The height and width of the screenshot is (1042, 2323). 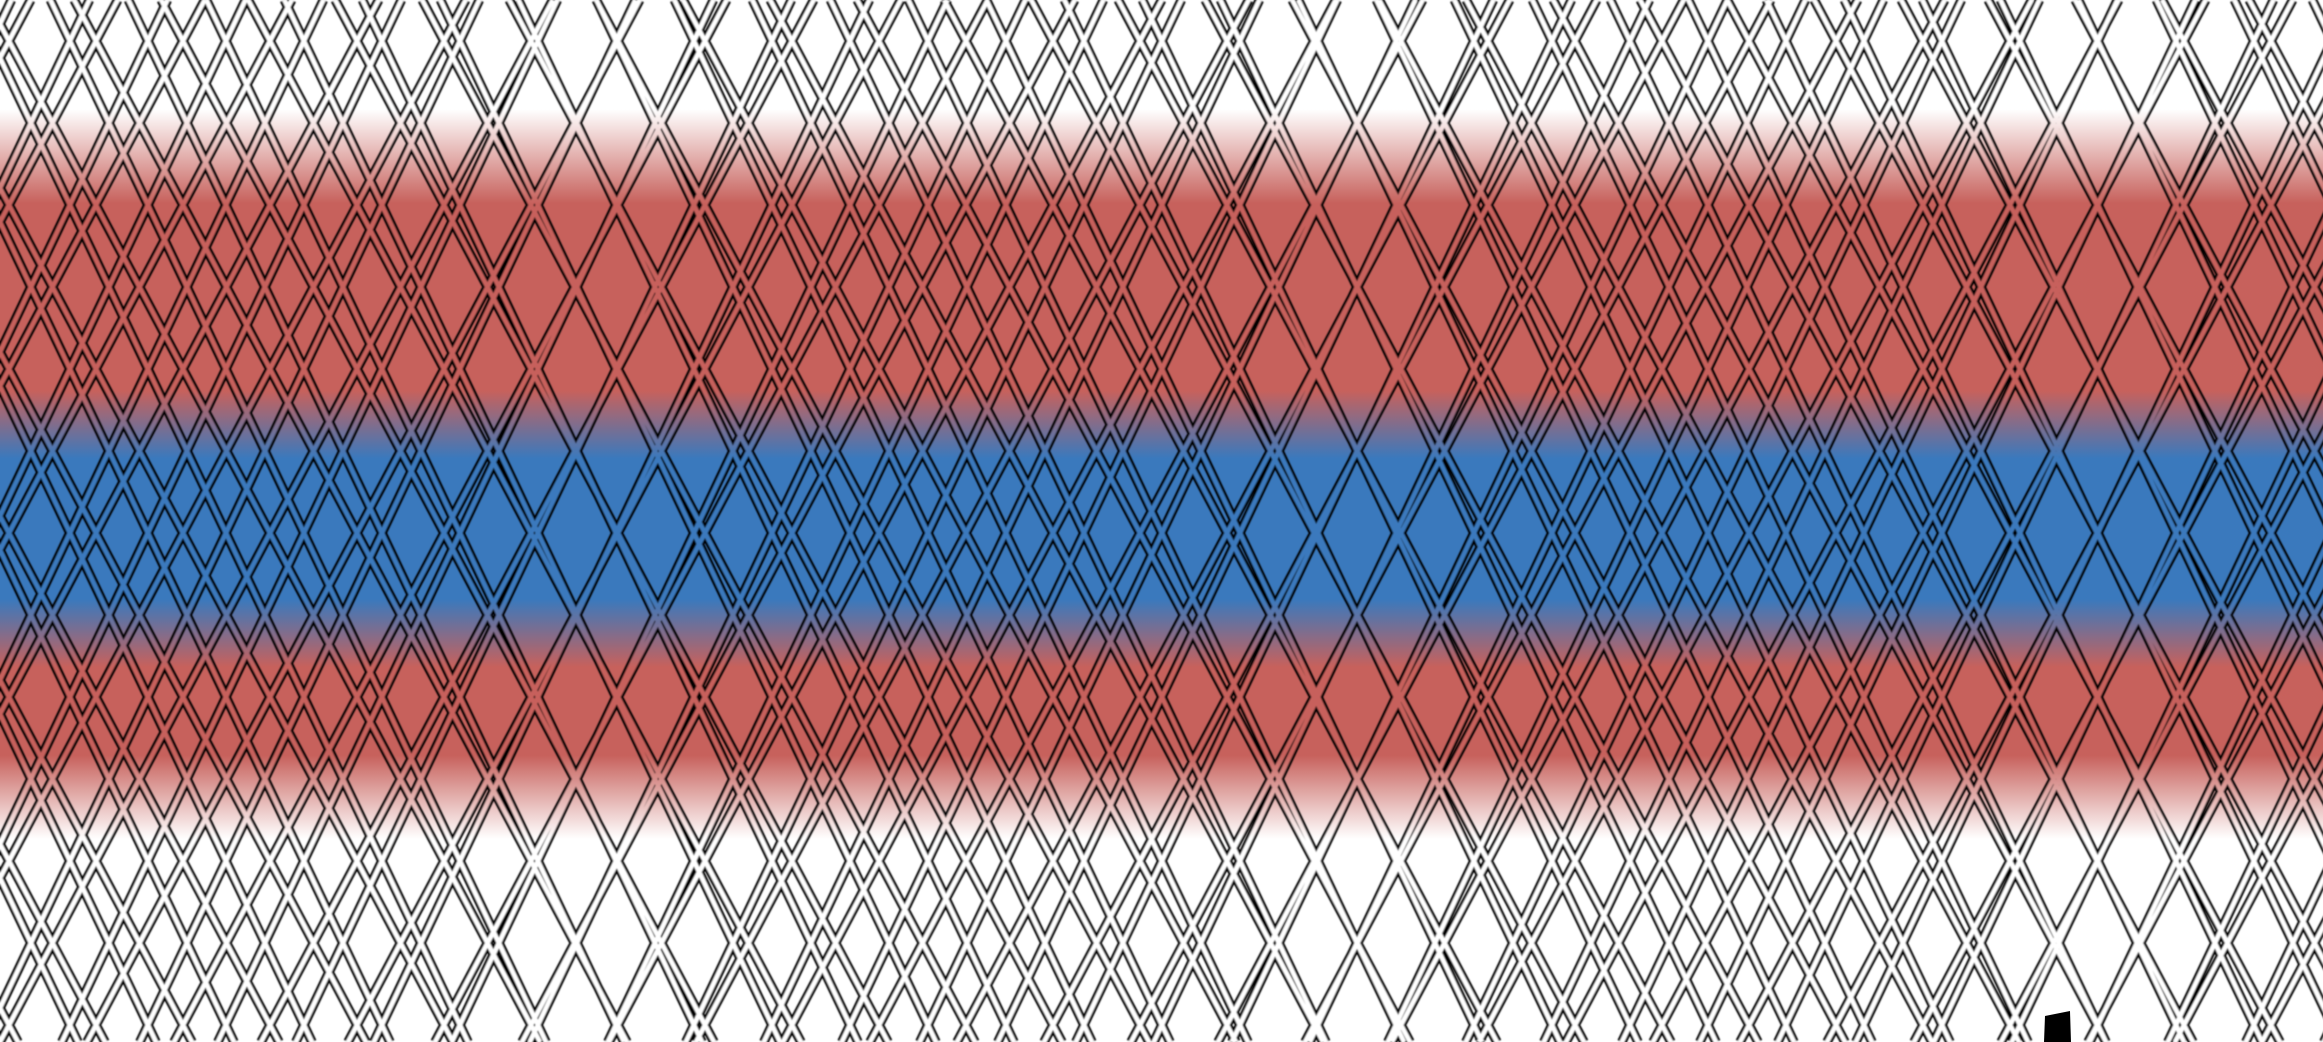 I want to click on black-cursor-artifact, so click(x=2057, y=1026).